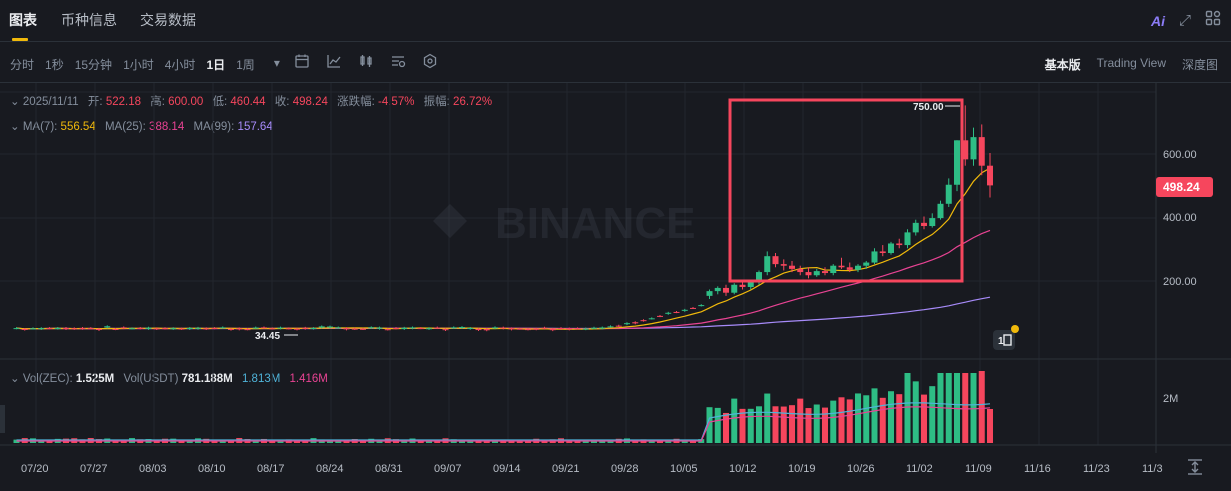 The height and width of the screenshot is (491, 1231). I want to click on collapse-ma-icon: ⌄, so click(15, 127).